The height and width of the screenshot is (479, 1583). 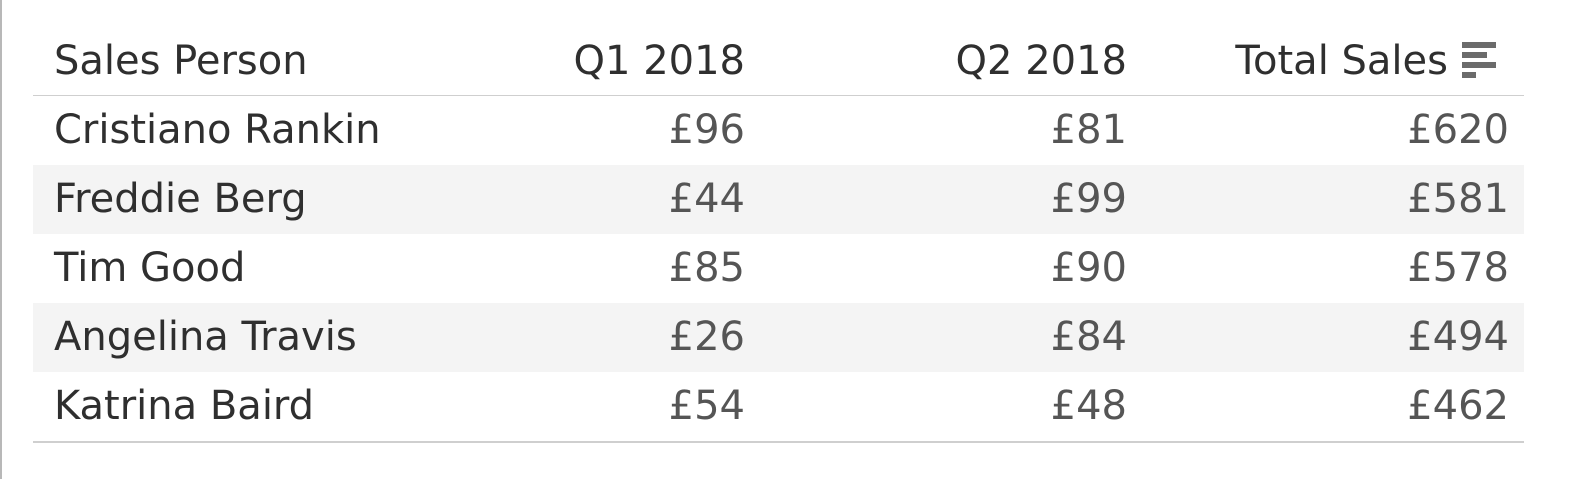 What do you see at coordinates (778, 61) in the screenshot?
I see `table-header-row: Sales Person Q1 2018 Q2 2018 Total Sales` at bounding box center [778, 61].